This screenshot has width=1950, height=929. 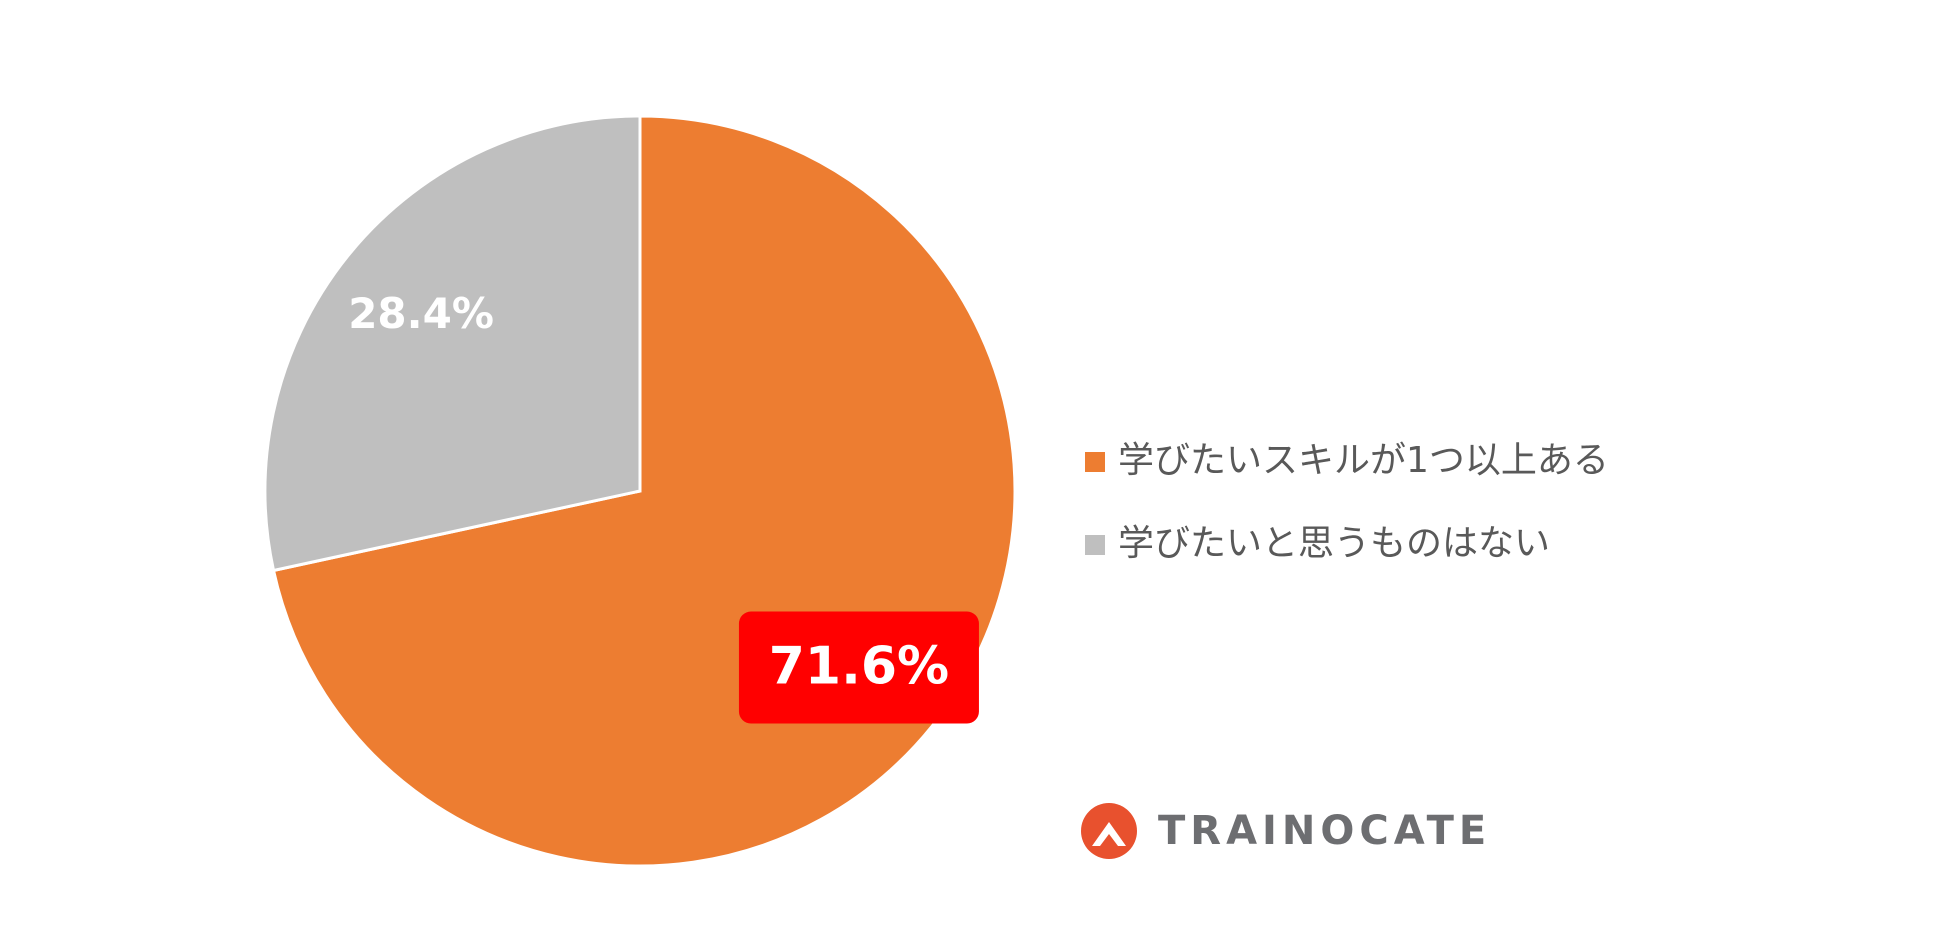 I want to click on legend-label: 学びたいと思うものはない, so click(x=1334, y=543).